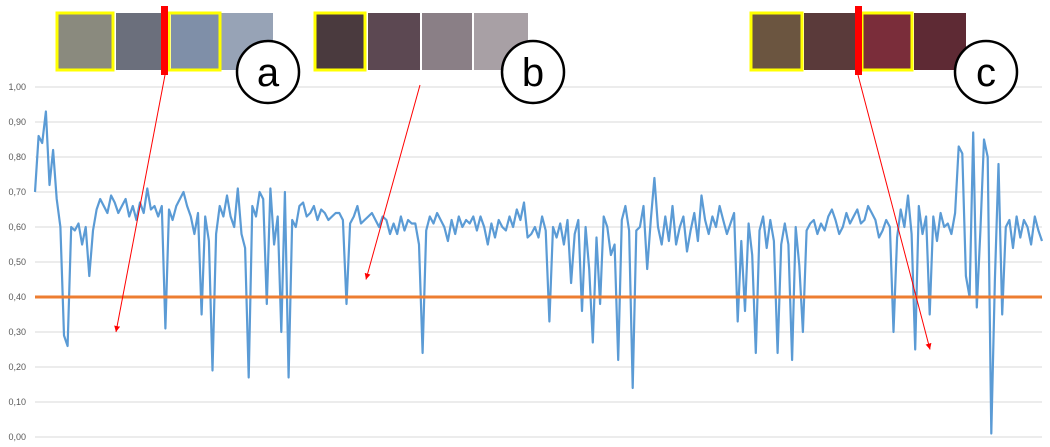  I want to click on y-tick-label: 0,10, so click(17, 402).